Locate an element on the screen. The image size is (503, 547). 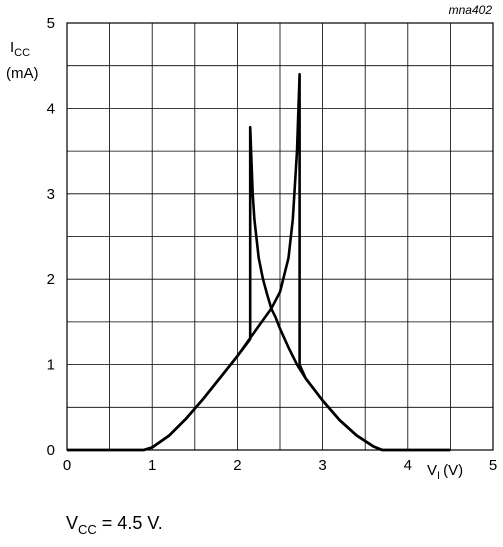
x-tick-label: 5 is located at coordinates (493, 465).